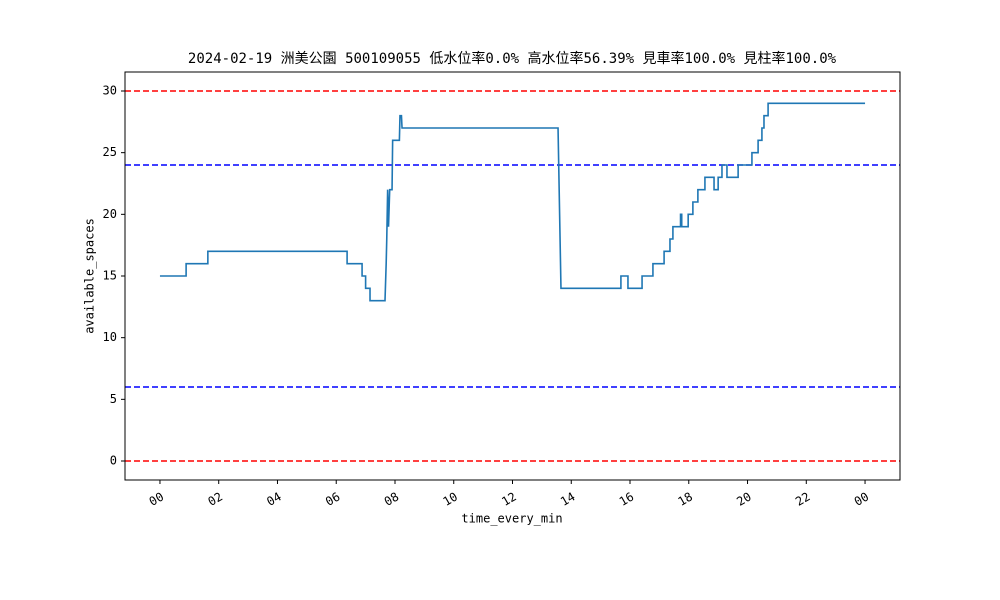 The width and height of the screenshot is (1000, 600). I want to click on x-tick-label: 20, so click(744, 499).